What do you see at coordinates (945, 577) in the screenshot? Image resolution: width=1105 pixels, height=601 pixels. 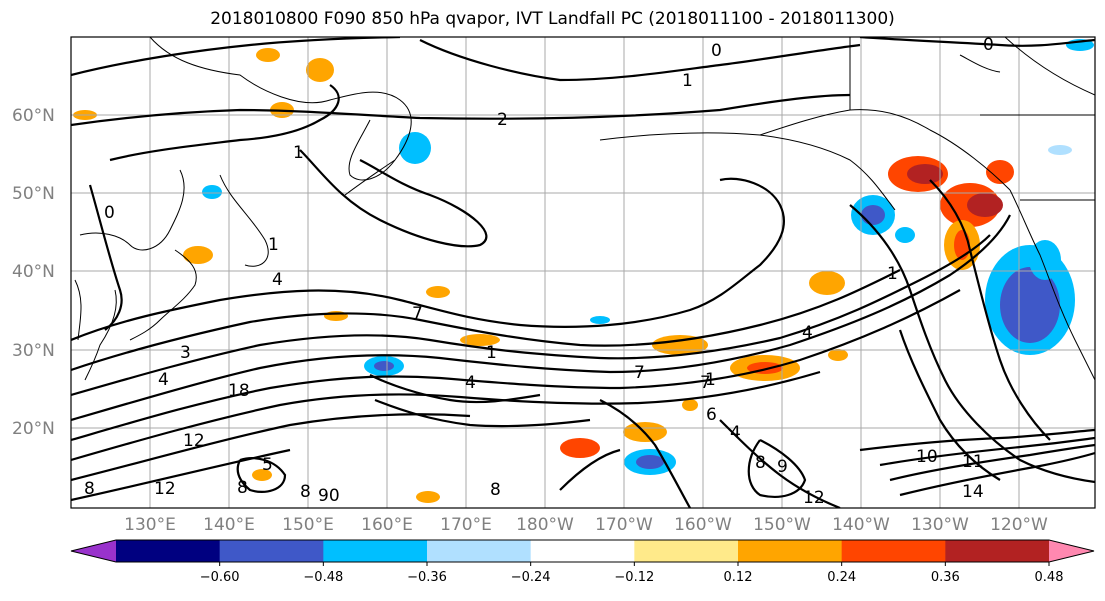 I see `colorbar-tick-label: 0.36` at bounding box center [945, 577].